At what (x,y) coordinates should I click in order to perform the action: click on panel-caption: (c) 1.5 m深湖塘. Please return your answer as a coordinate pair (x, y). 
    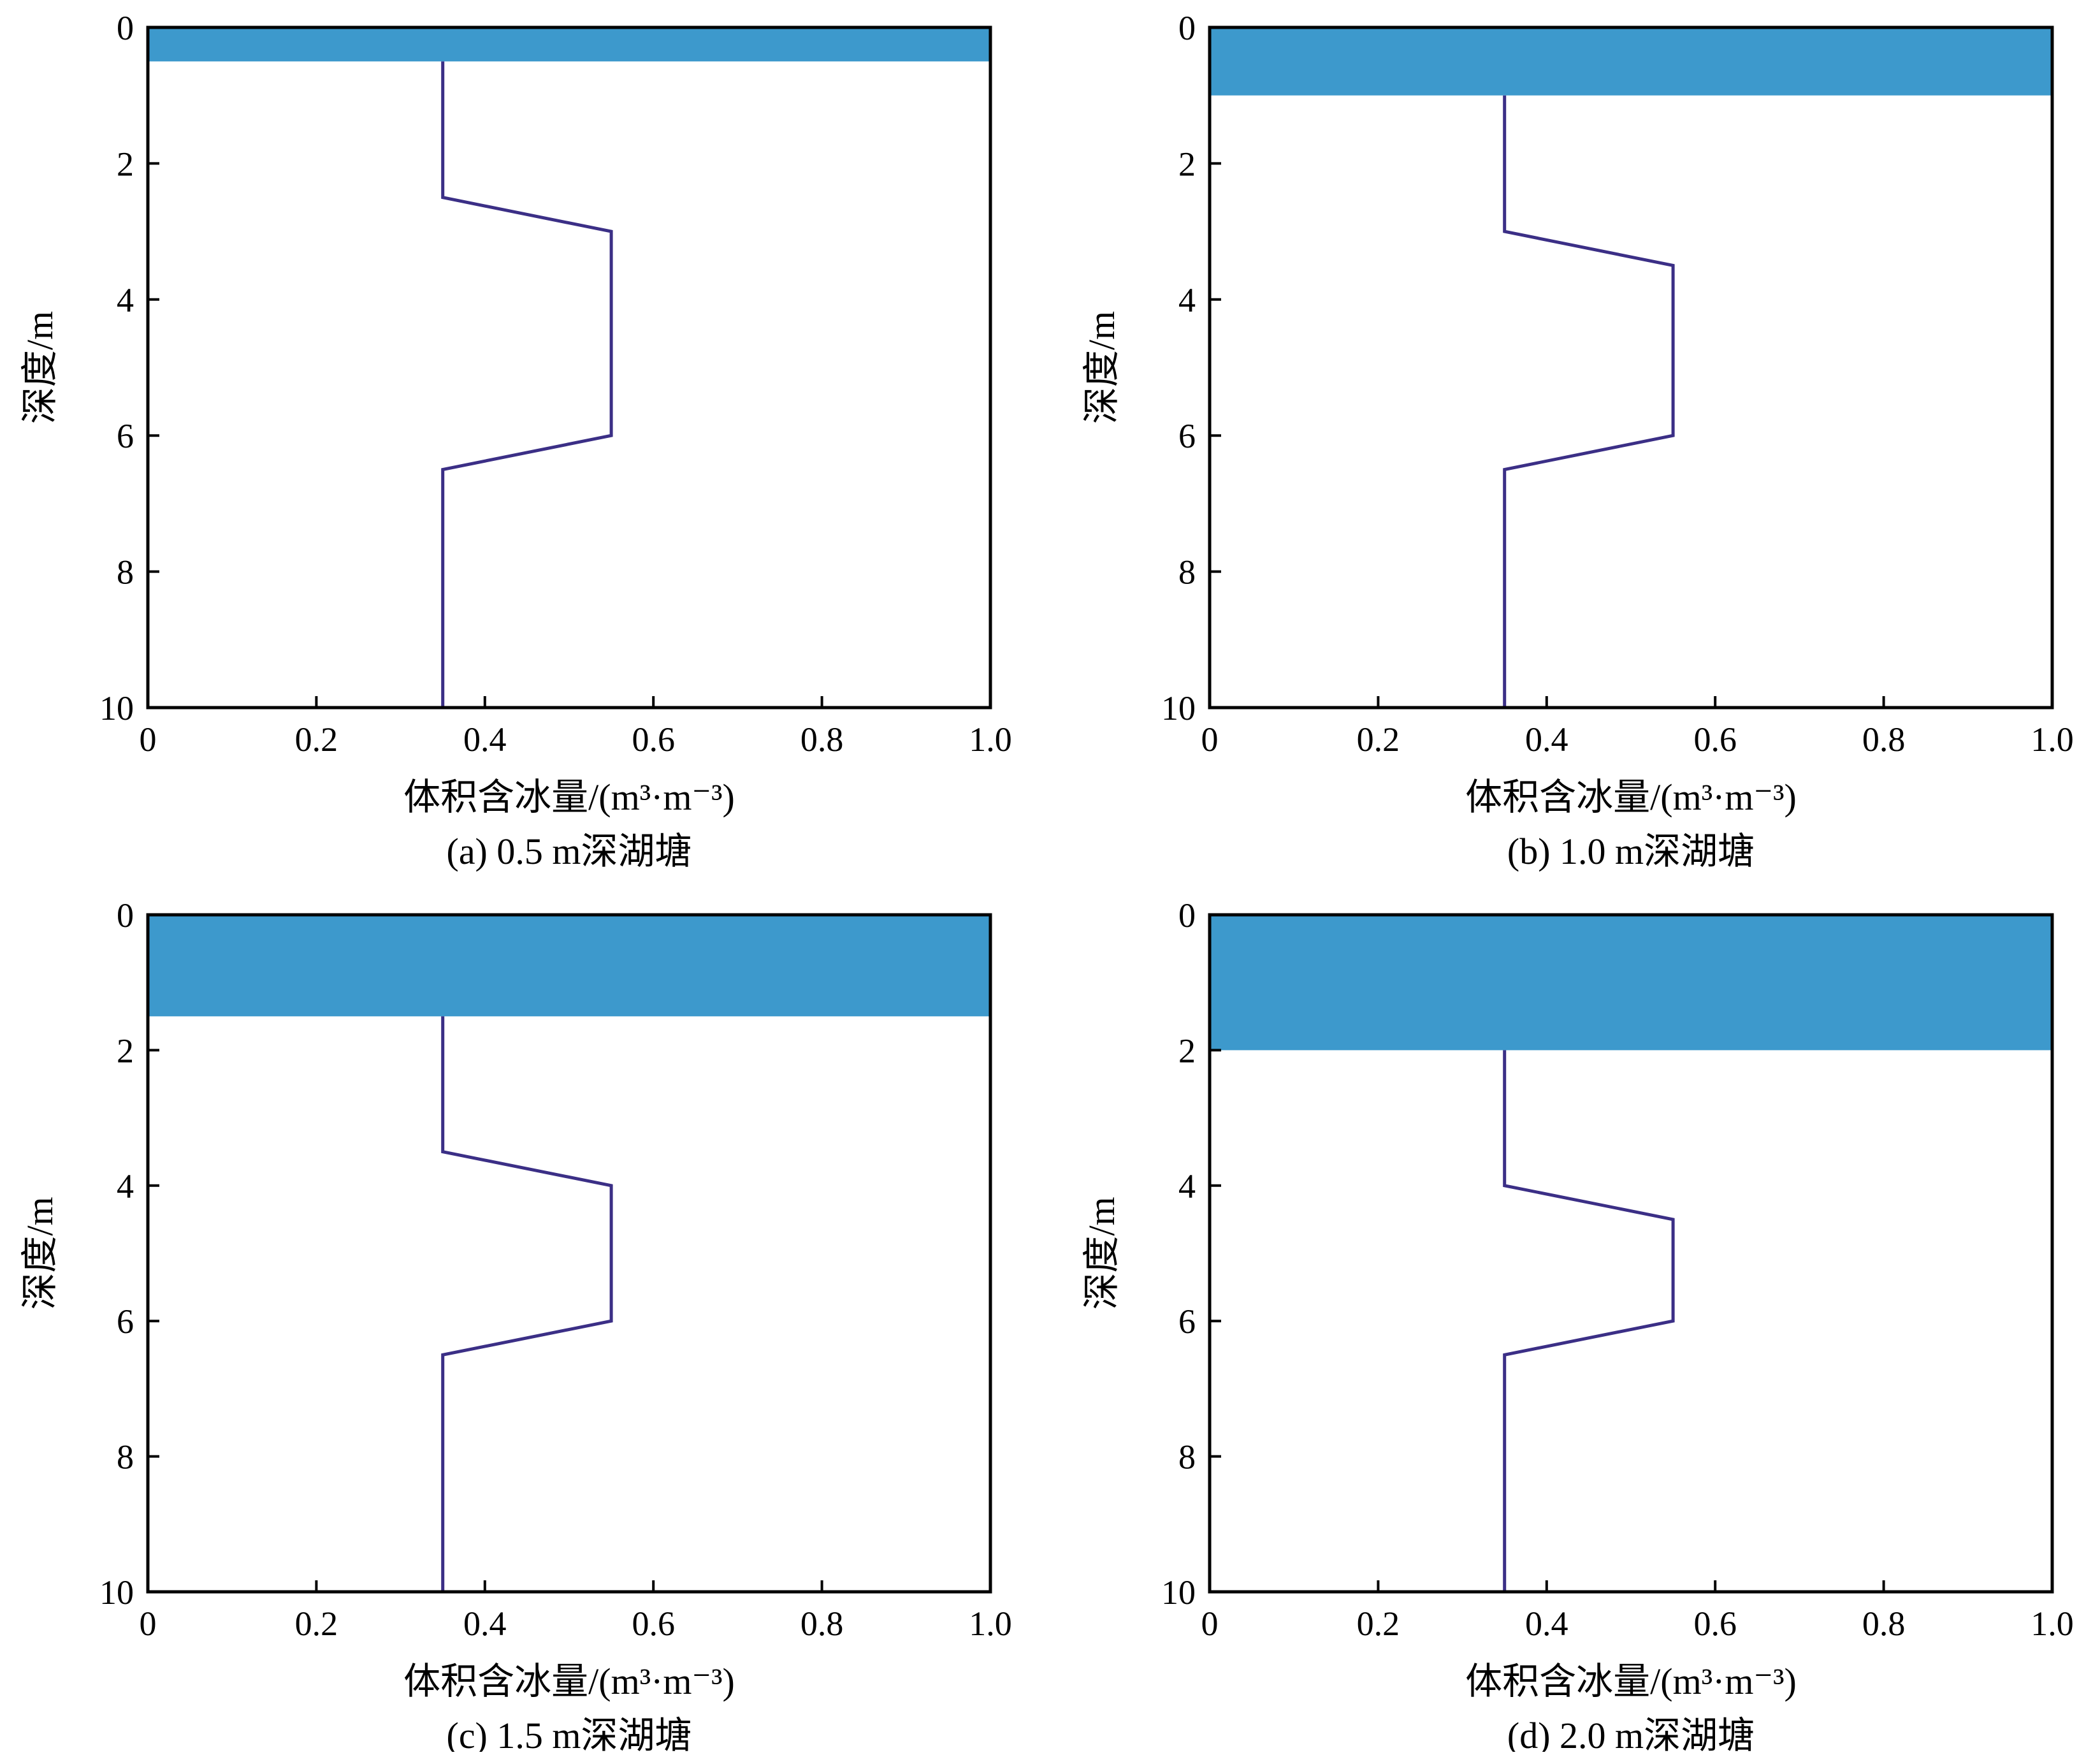
    Looking at the image, I should click on (569, 1733).